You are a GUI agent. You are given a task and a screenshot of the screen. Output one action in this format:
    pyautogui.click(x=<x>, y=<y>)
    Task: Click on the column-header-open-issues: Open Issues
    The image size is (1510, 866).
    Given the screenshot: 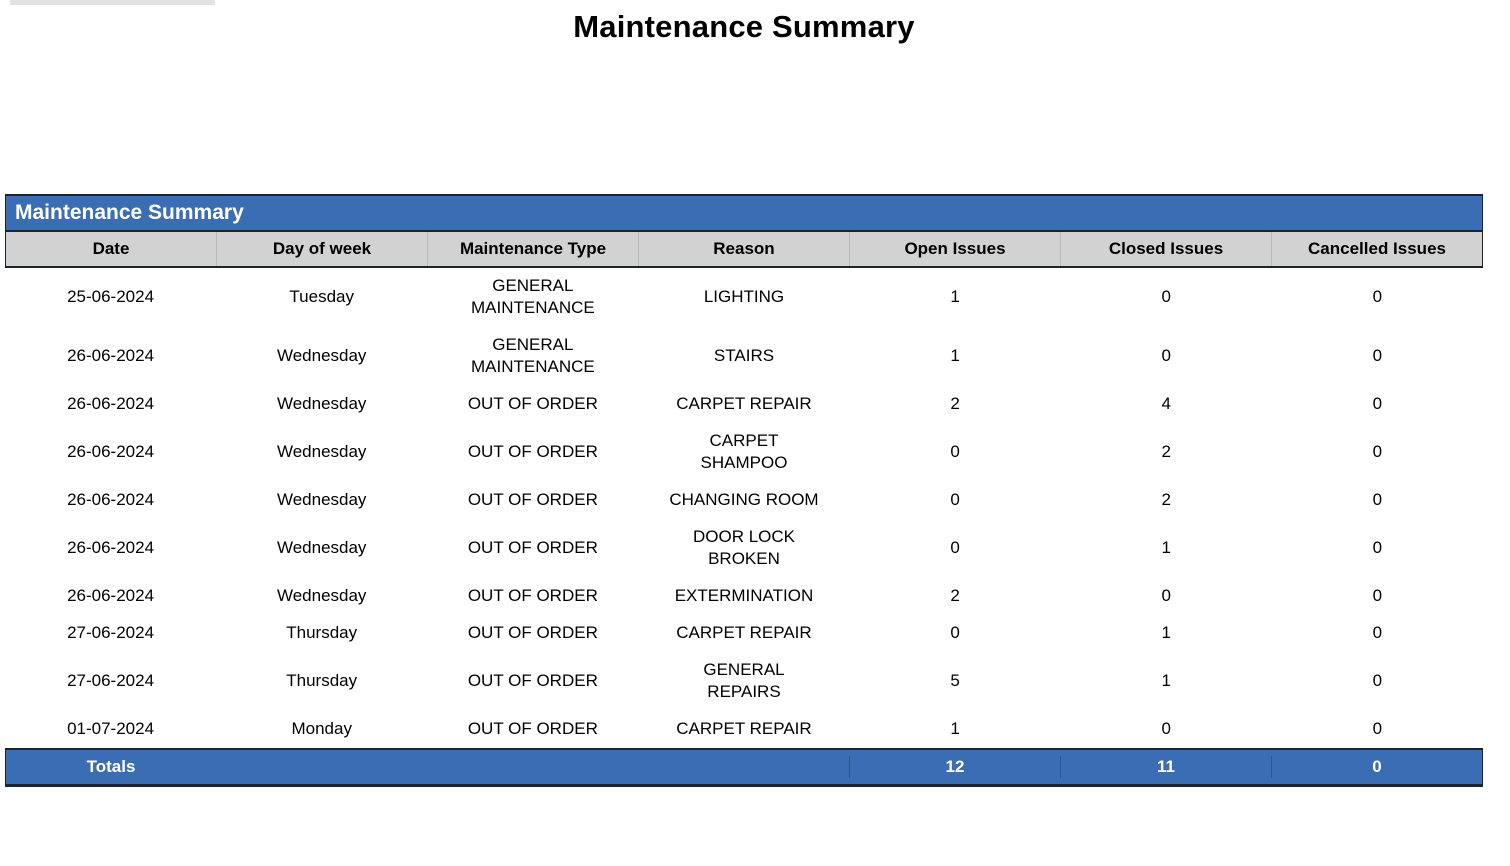 What is the action you would take?
    pyautogui.click(x=954, y=249)
    